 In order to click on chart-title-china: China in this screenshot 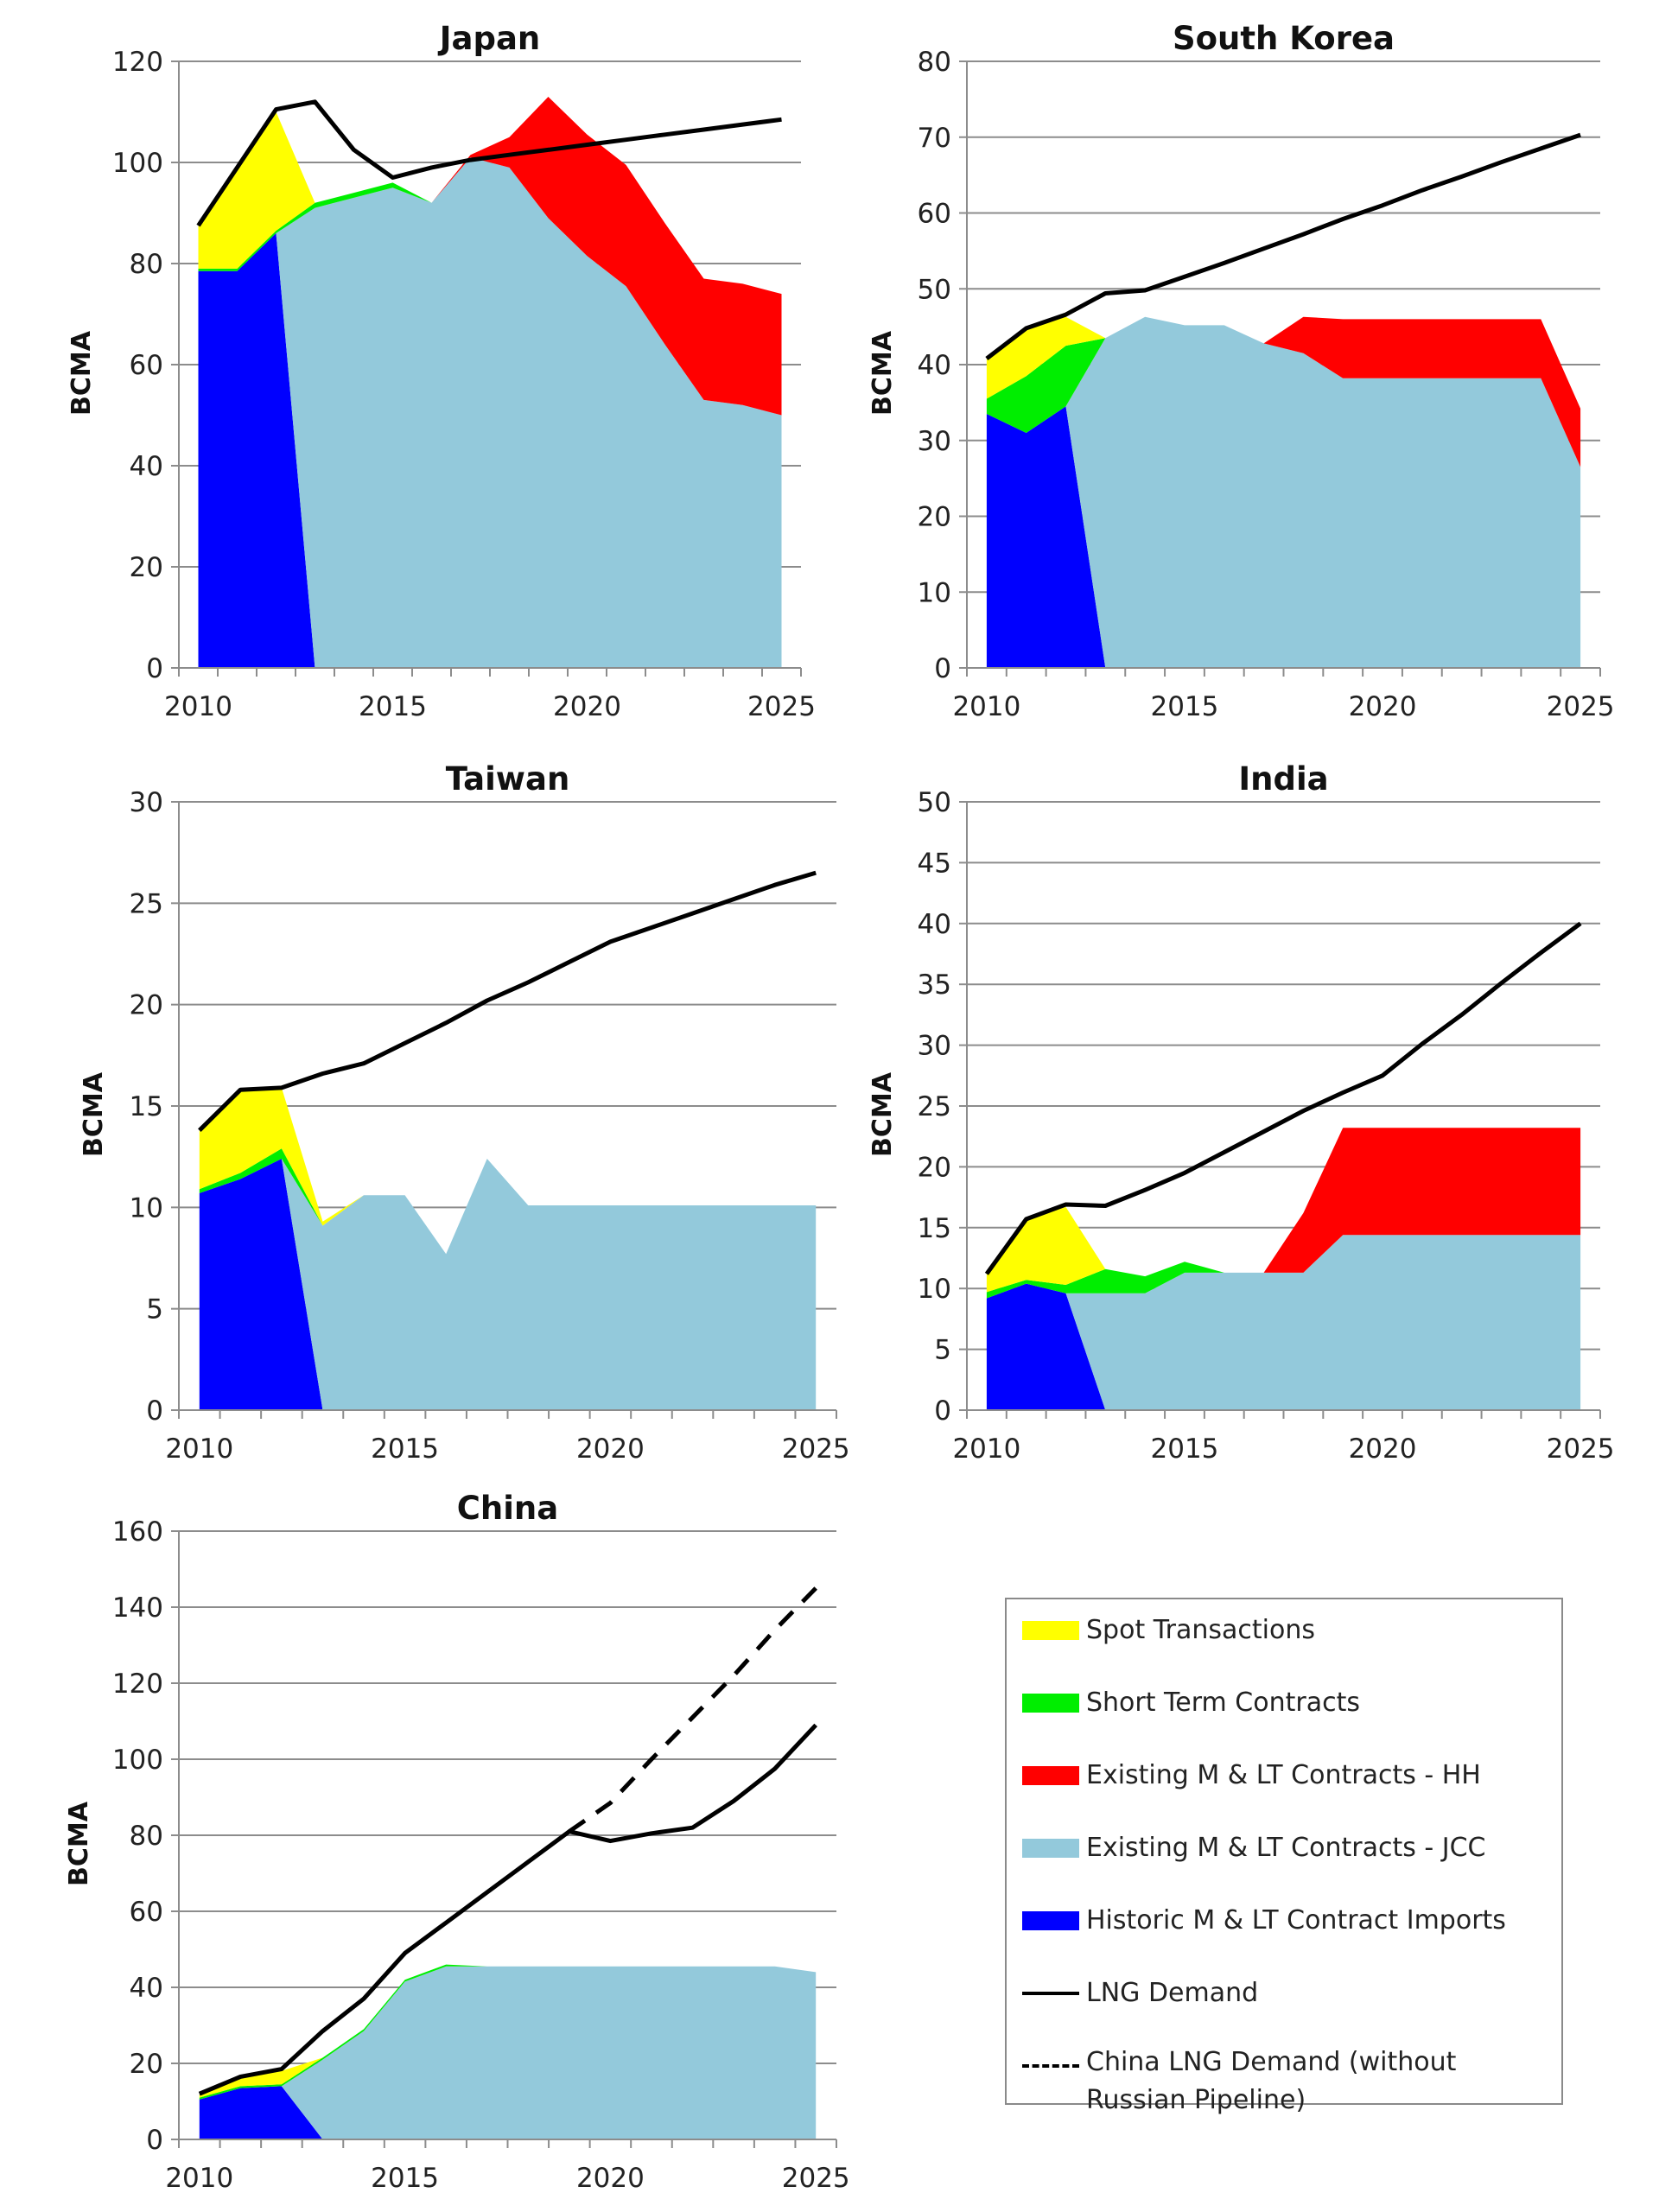, I will do `click(508, 1508)`.